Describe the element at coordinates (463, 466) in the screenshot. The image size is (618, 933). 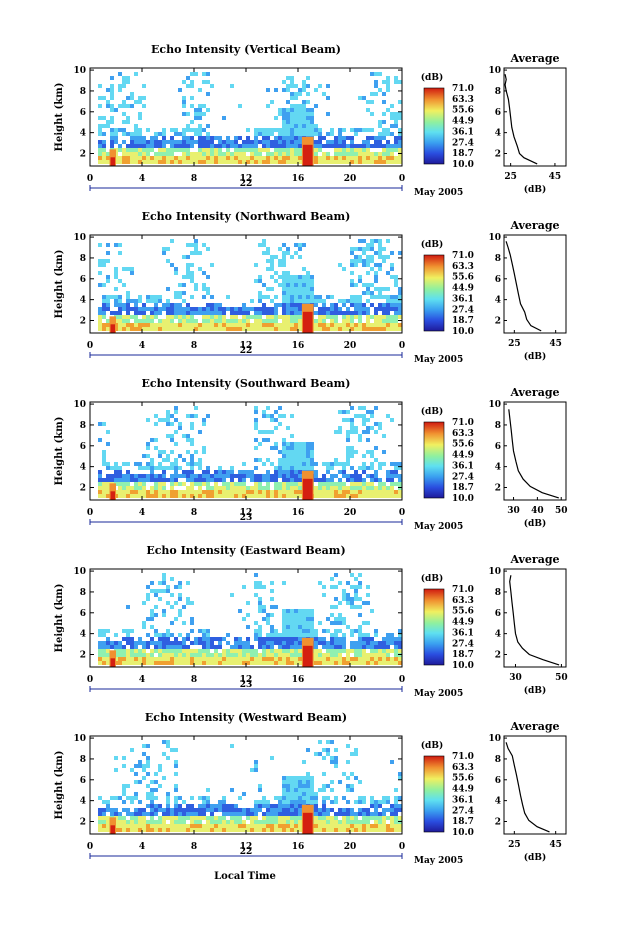
I see `colorbar-tick: 36.1` at that location.